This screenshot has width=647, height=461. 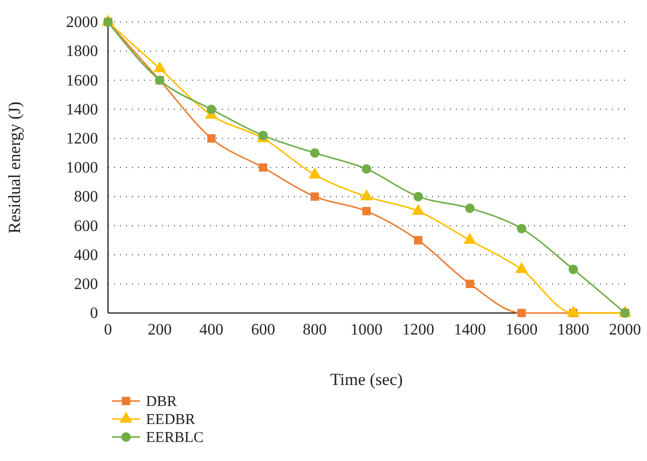 What do you see at coordinates (14, 168) in the screenshot?
I see `y-axis-title: Residual energy (J)` at bounding box center [14, 168].